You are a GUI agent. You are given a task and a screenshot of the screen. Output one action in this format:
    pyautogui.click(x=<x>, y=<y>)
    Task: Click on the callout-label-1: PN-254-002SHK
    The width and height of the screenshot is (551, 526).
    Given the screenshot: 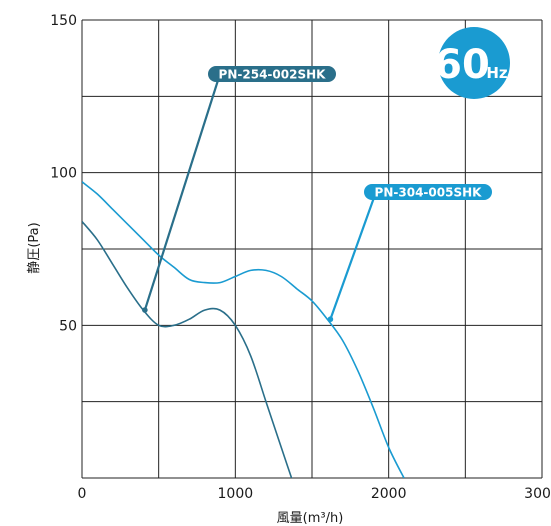 What is the action you would take?
    pyautogui.click(x=273, y=75)
    